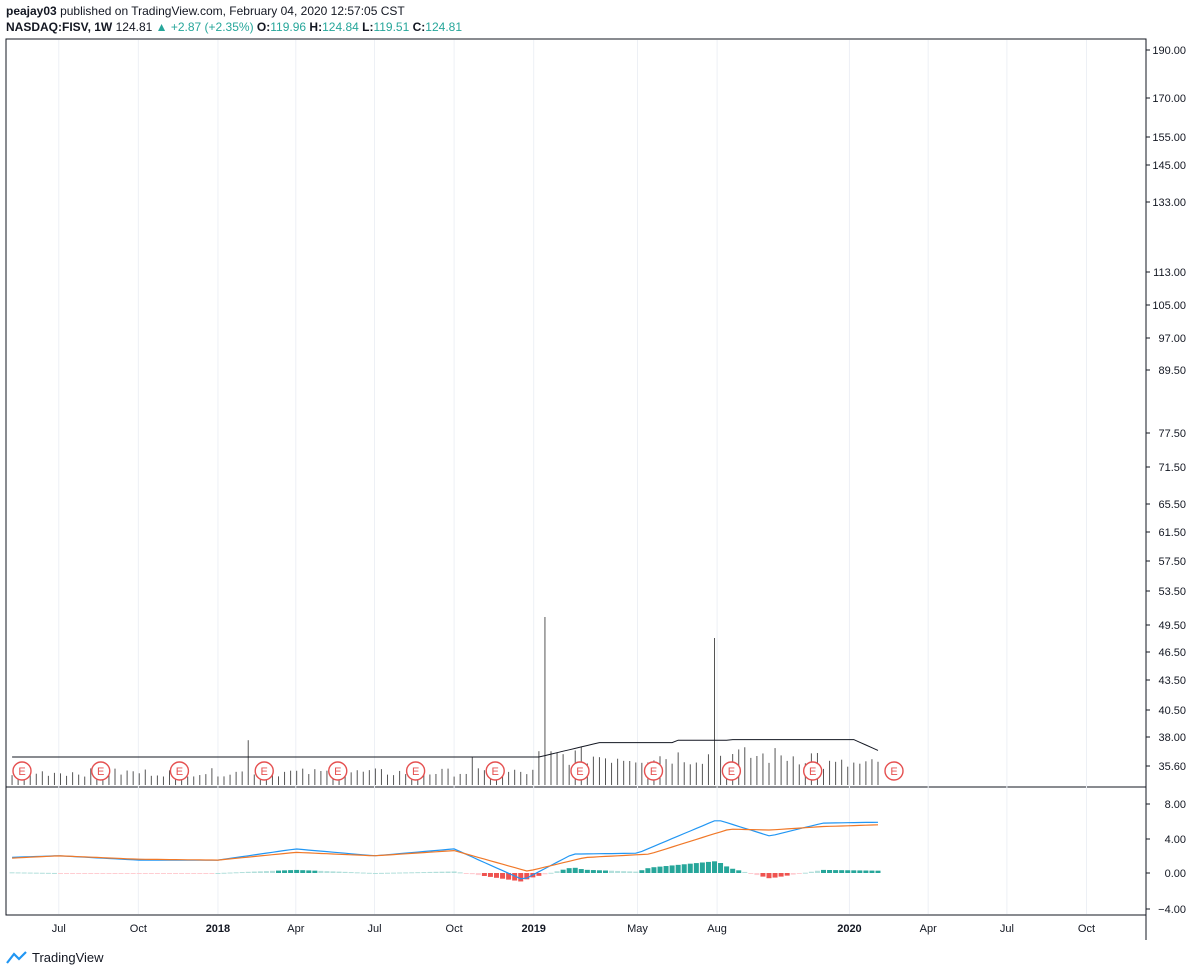 This screenshot has width=1200, height=977. What do you see at coordinates (1169, 99) in the screenshot?
I see `price-axis-label: 170.00` at bounding box center [1169, 99].